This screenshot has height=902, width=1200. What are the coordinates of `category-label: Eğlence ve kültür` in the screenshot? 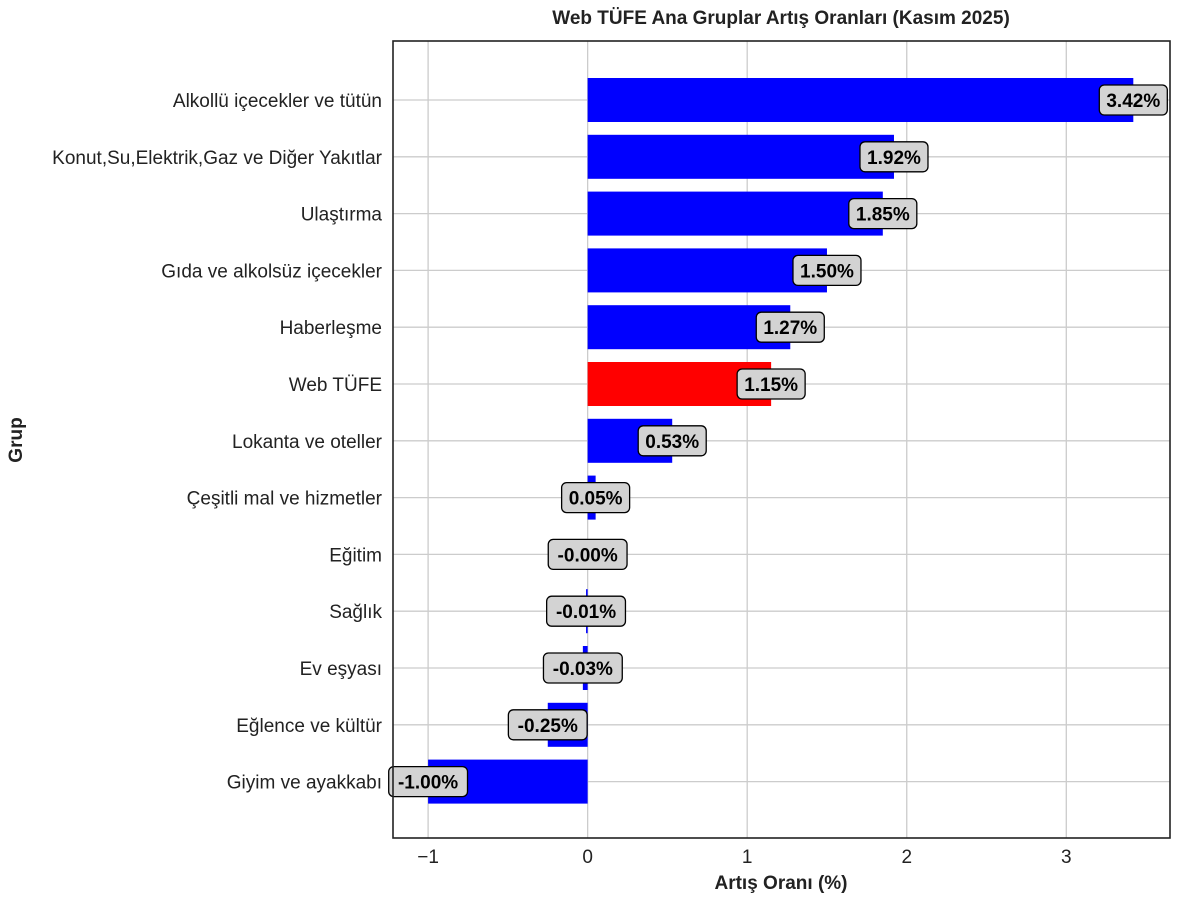 It's located at (309, 726).